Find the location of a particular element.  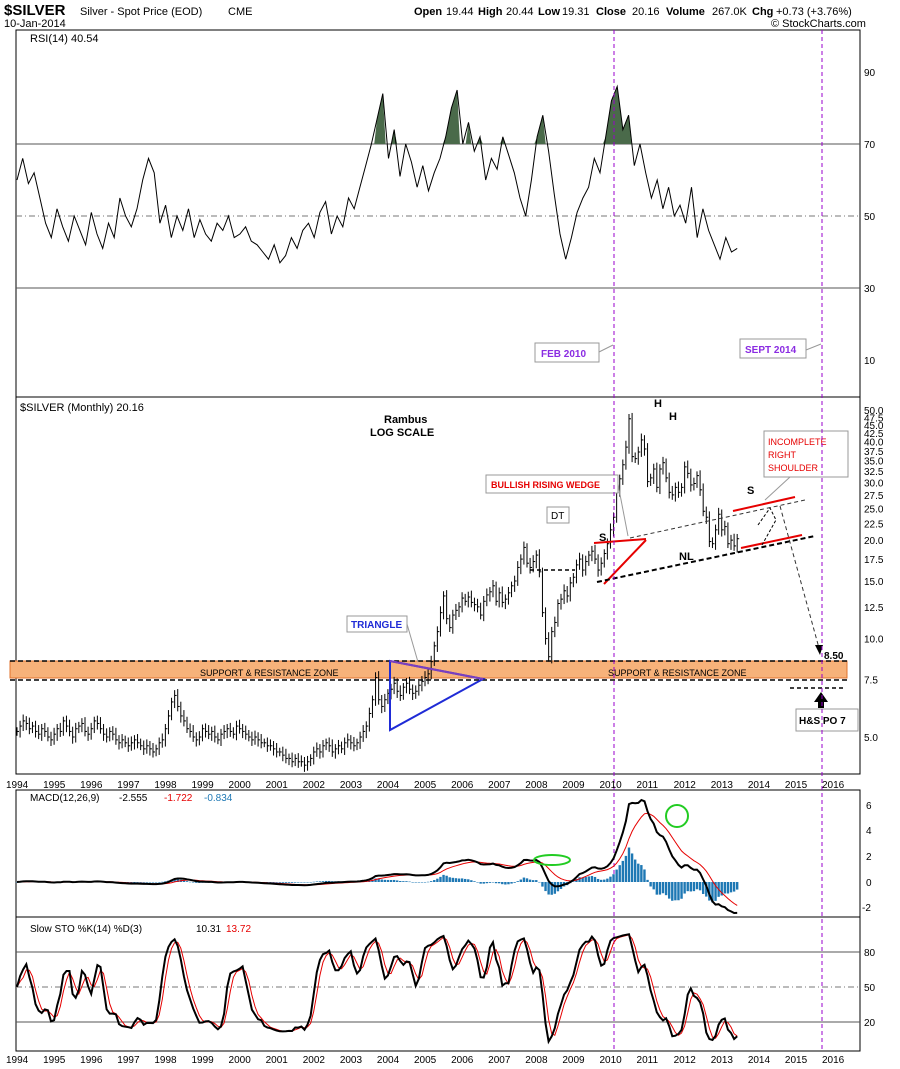

macd-tick-6: 6 is located at coordinates (869, 806).